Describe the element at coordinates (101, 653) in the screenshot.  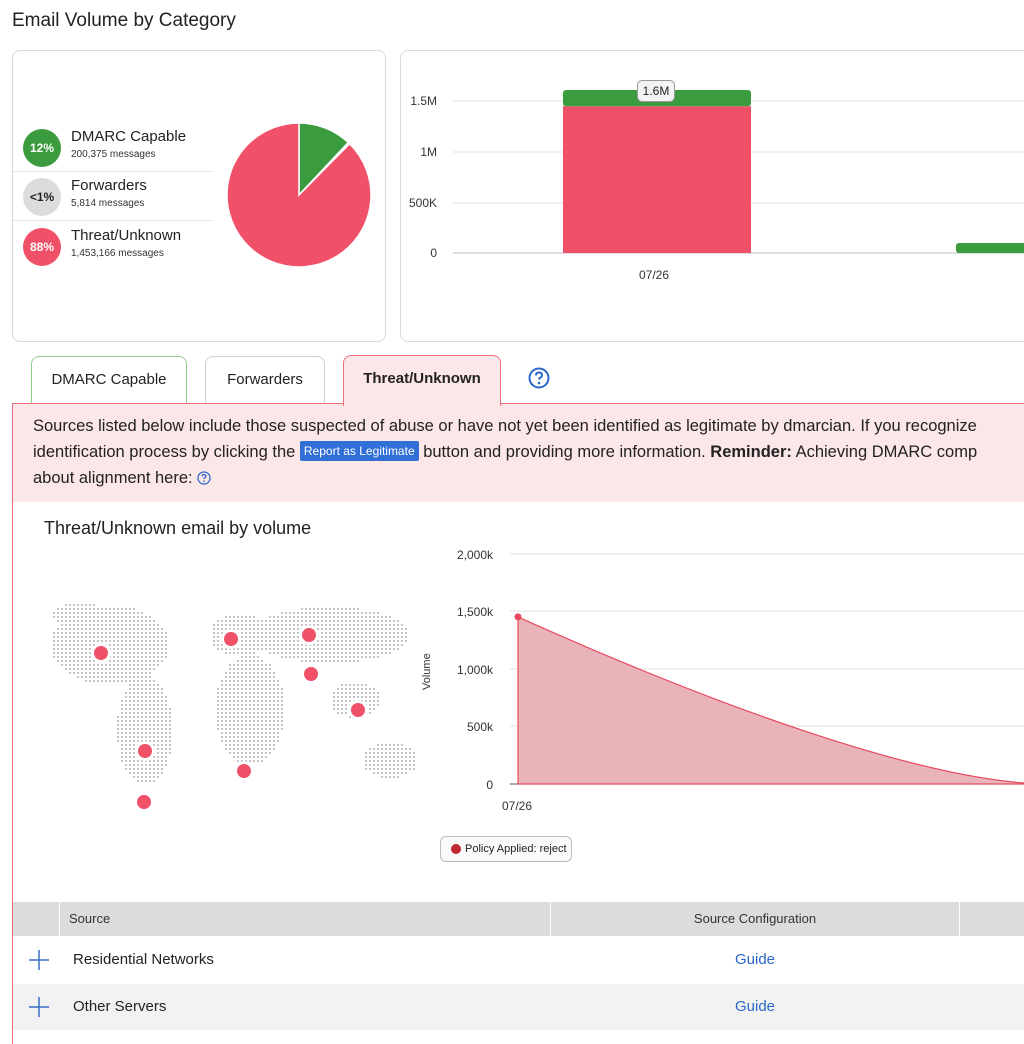
I see `map-marker-north-america` at that location.